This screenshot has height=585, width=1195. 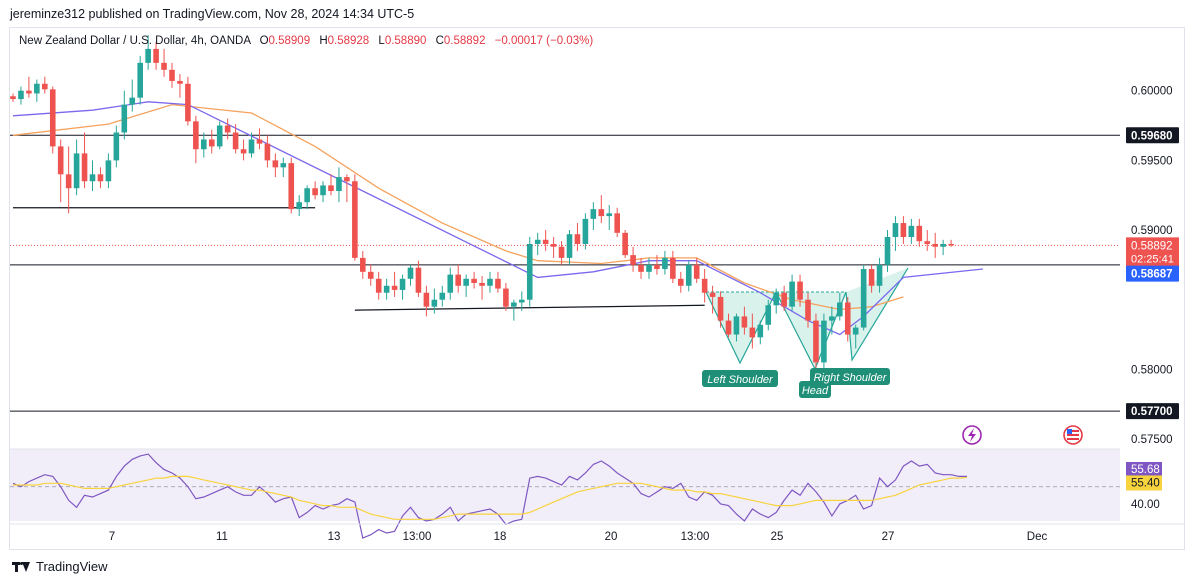 I want to click on current-price-badge-bg, so click(x=1152, y=252).